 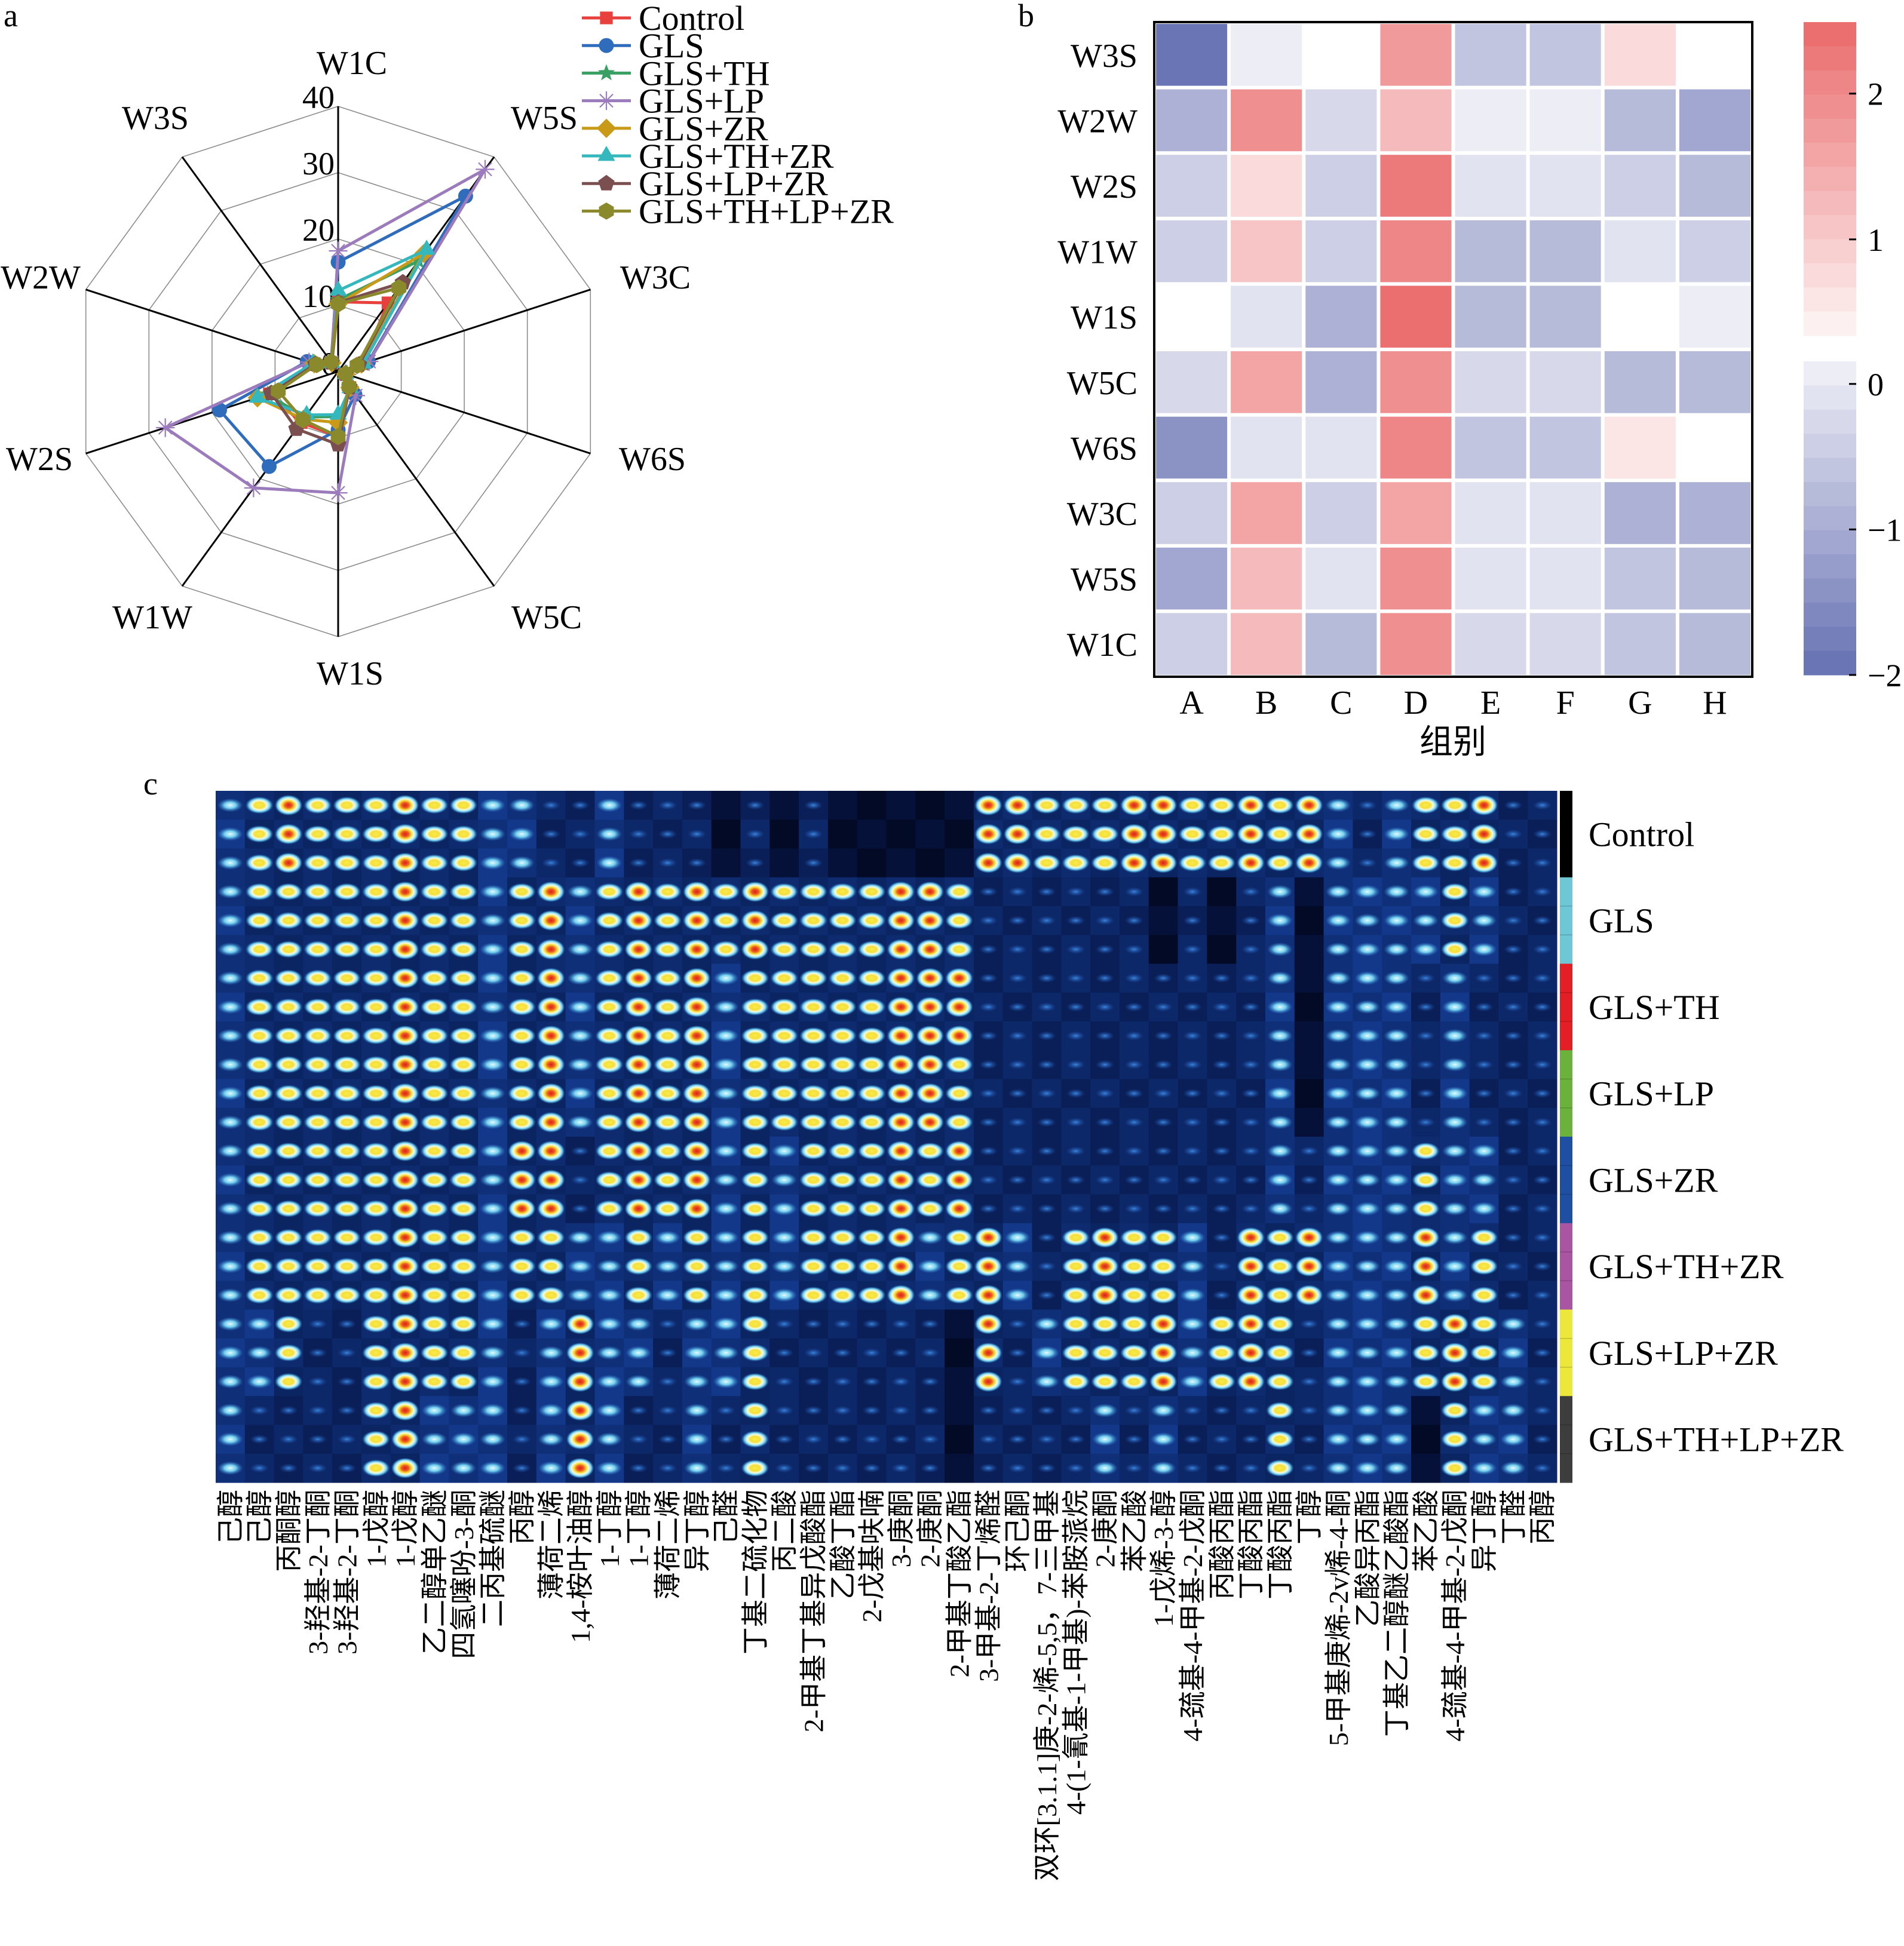 What do you see at coordinates (347, 1572) in the screenshot?
I see `compound-label: 3-羟基-2-丁酮` at bounding box center [347, 1572].